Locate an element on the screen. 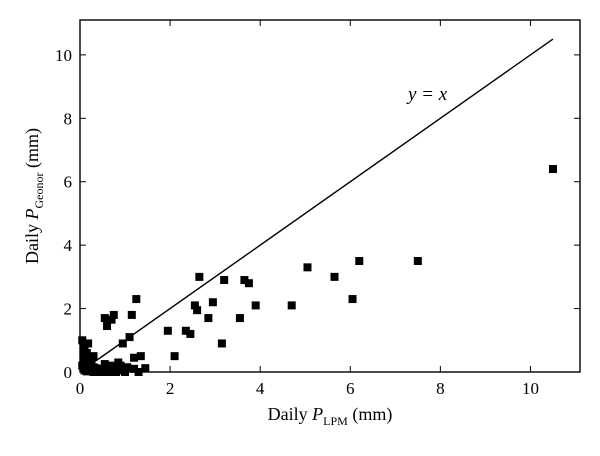 The image size is (600, 456). y-tick-label: 6 is located at coordinates (68, 182).